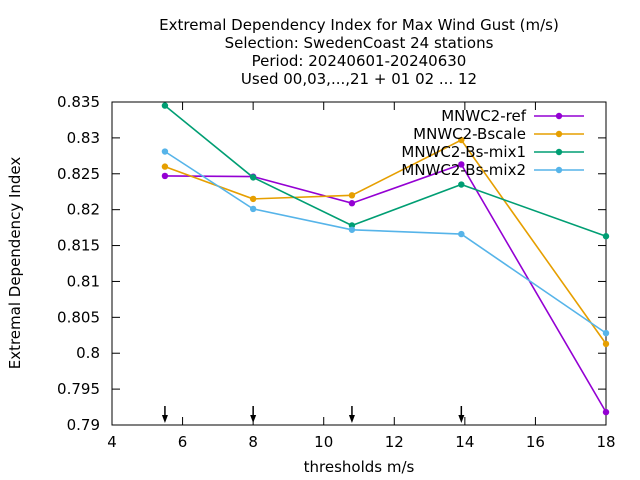 This screenshot has width=640, height=480. I want to click on x-tick-label: 6, so click(183, 442).